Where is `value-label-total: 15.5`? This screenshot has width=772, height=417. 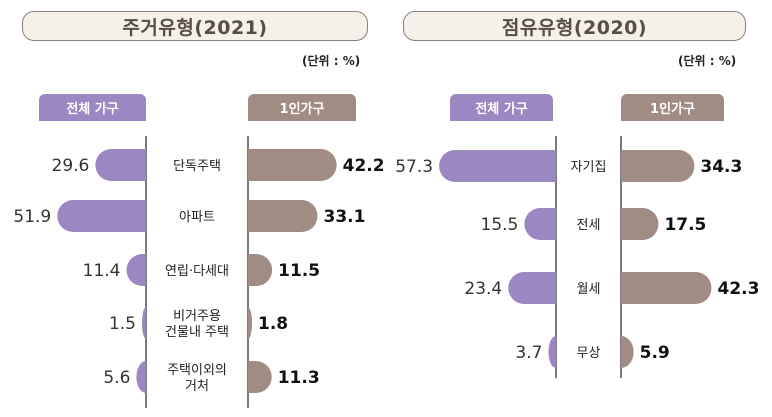
value-label-total: 15.5 is located at coordinates (500, 225).